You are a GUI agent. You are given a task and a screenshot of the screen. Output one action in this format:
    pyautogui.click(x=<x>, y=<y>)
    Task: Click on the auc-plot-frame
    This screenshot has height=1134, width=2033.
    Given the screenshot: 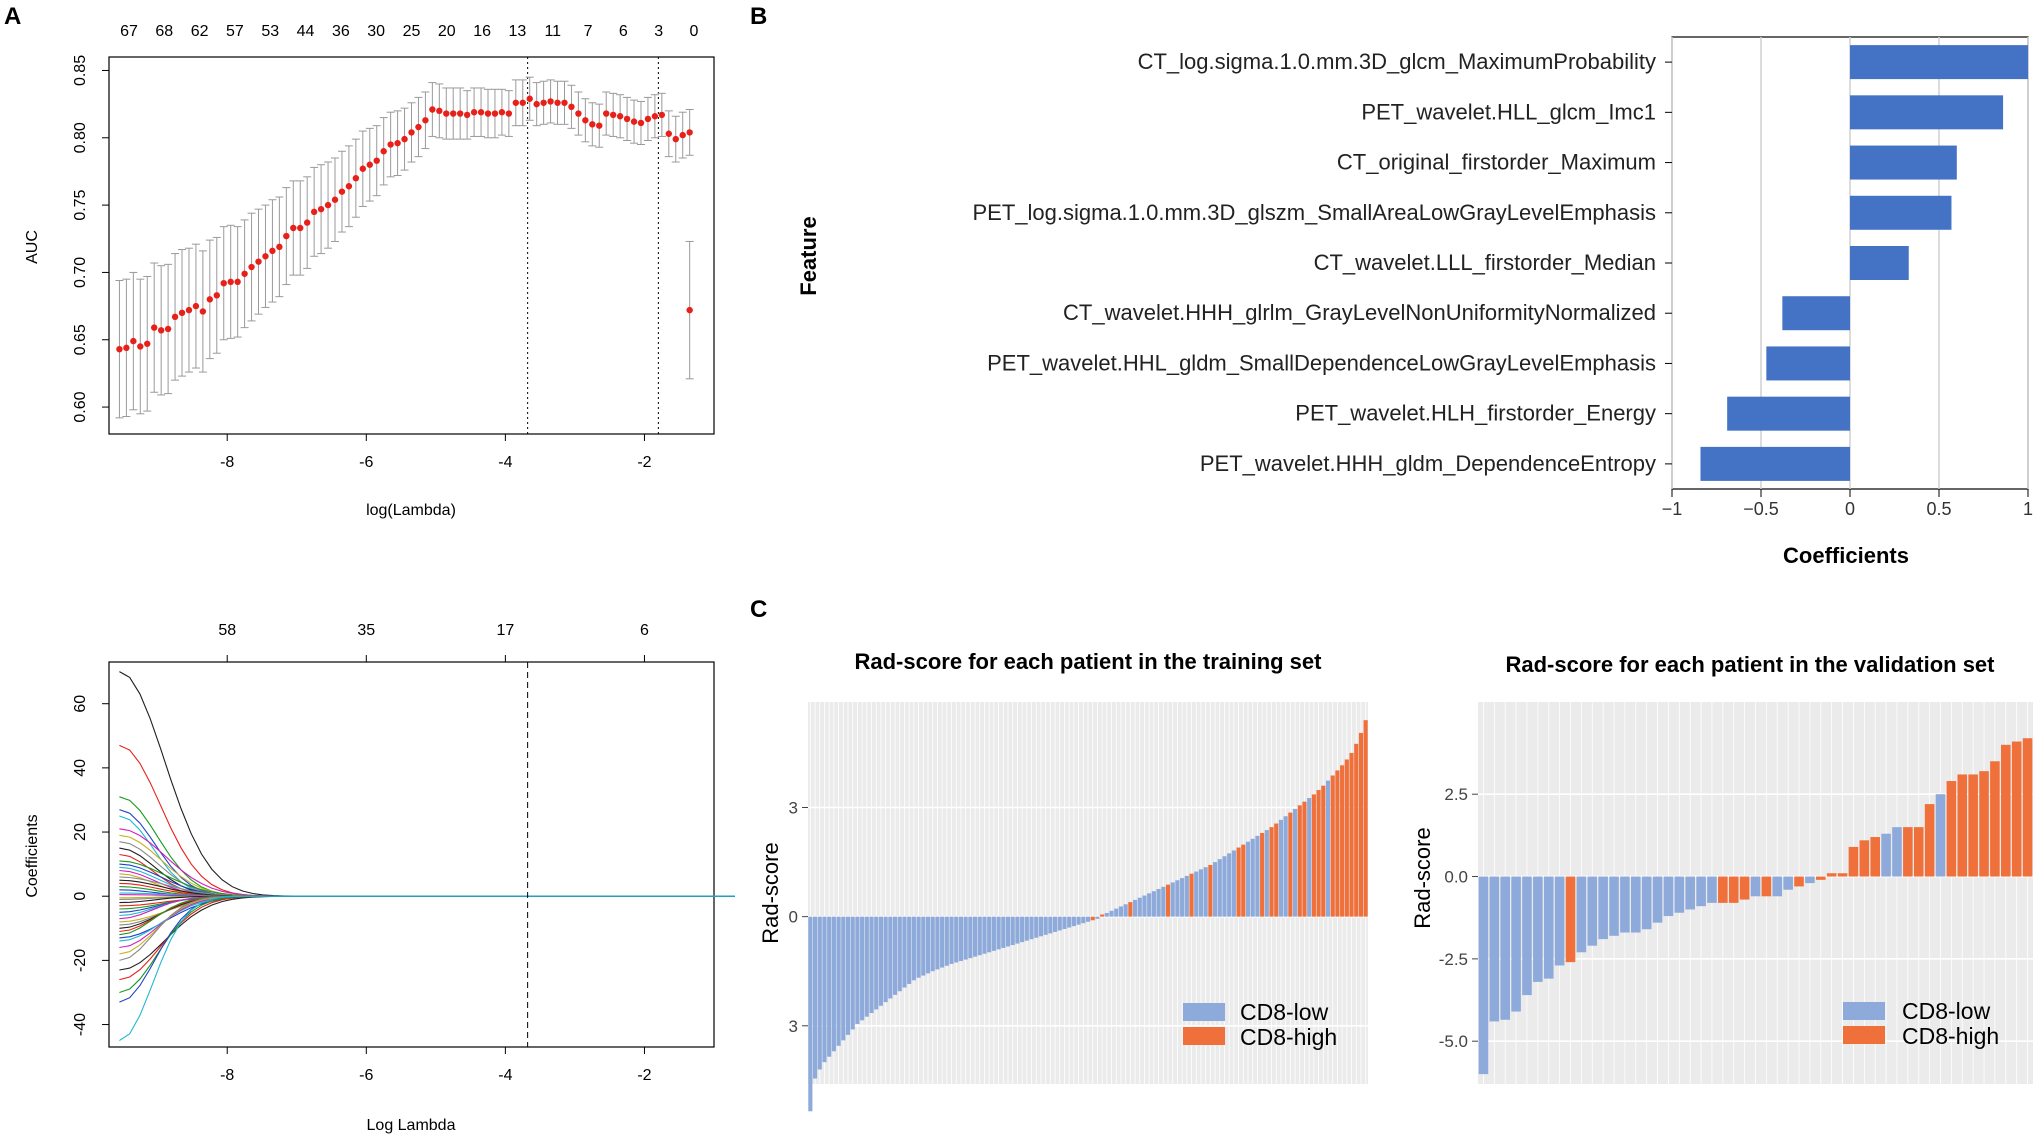 What is the action you would take?
    pyautogui.click(x=411, y=245)
    